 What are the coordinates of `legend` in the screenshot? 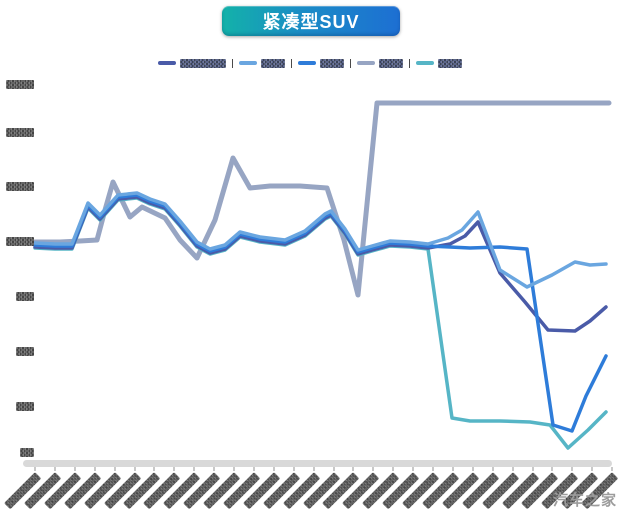 It's located at (310, 63).